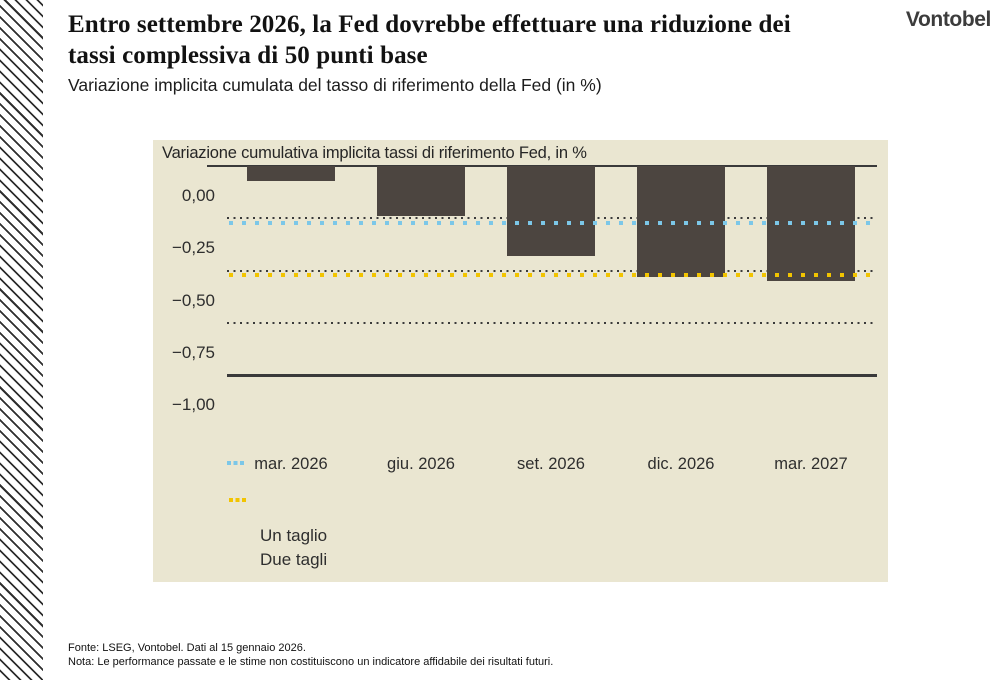 Image resolution: width=1005 pixels, height=680 pixels. What do you see at coordinates (552, 375) in the screenshot?
I see `axis-baseline` at bounding box center [552, 375].